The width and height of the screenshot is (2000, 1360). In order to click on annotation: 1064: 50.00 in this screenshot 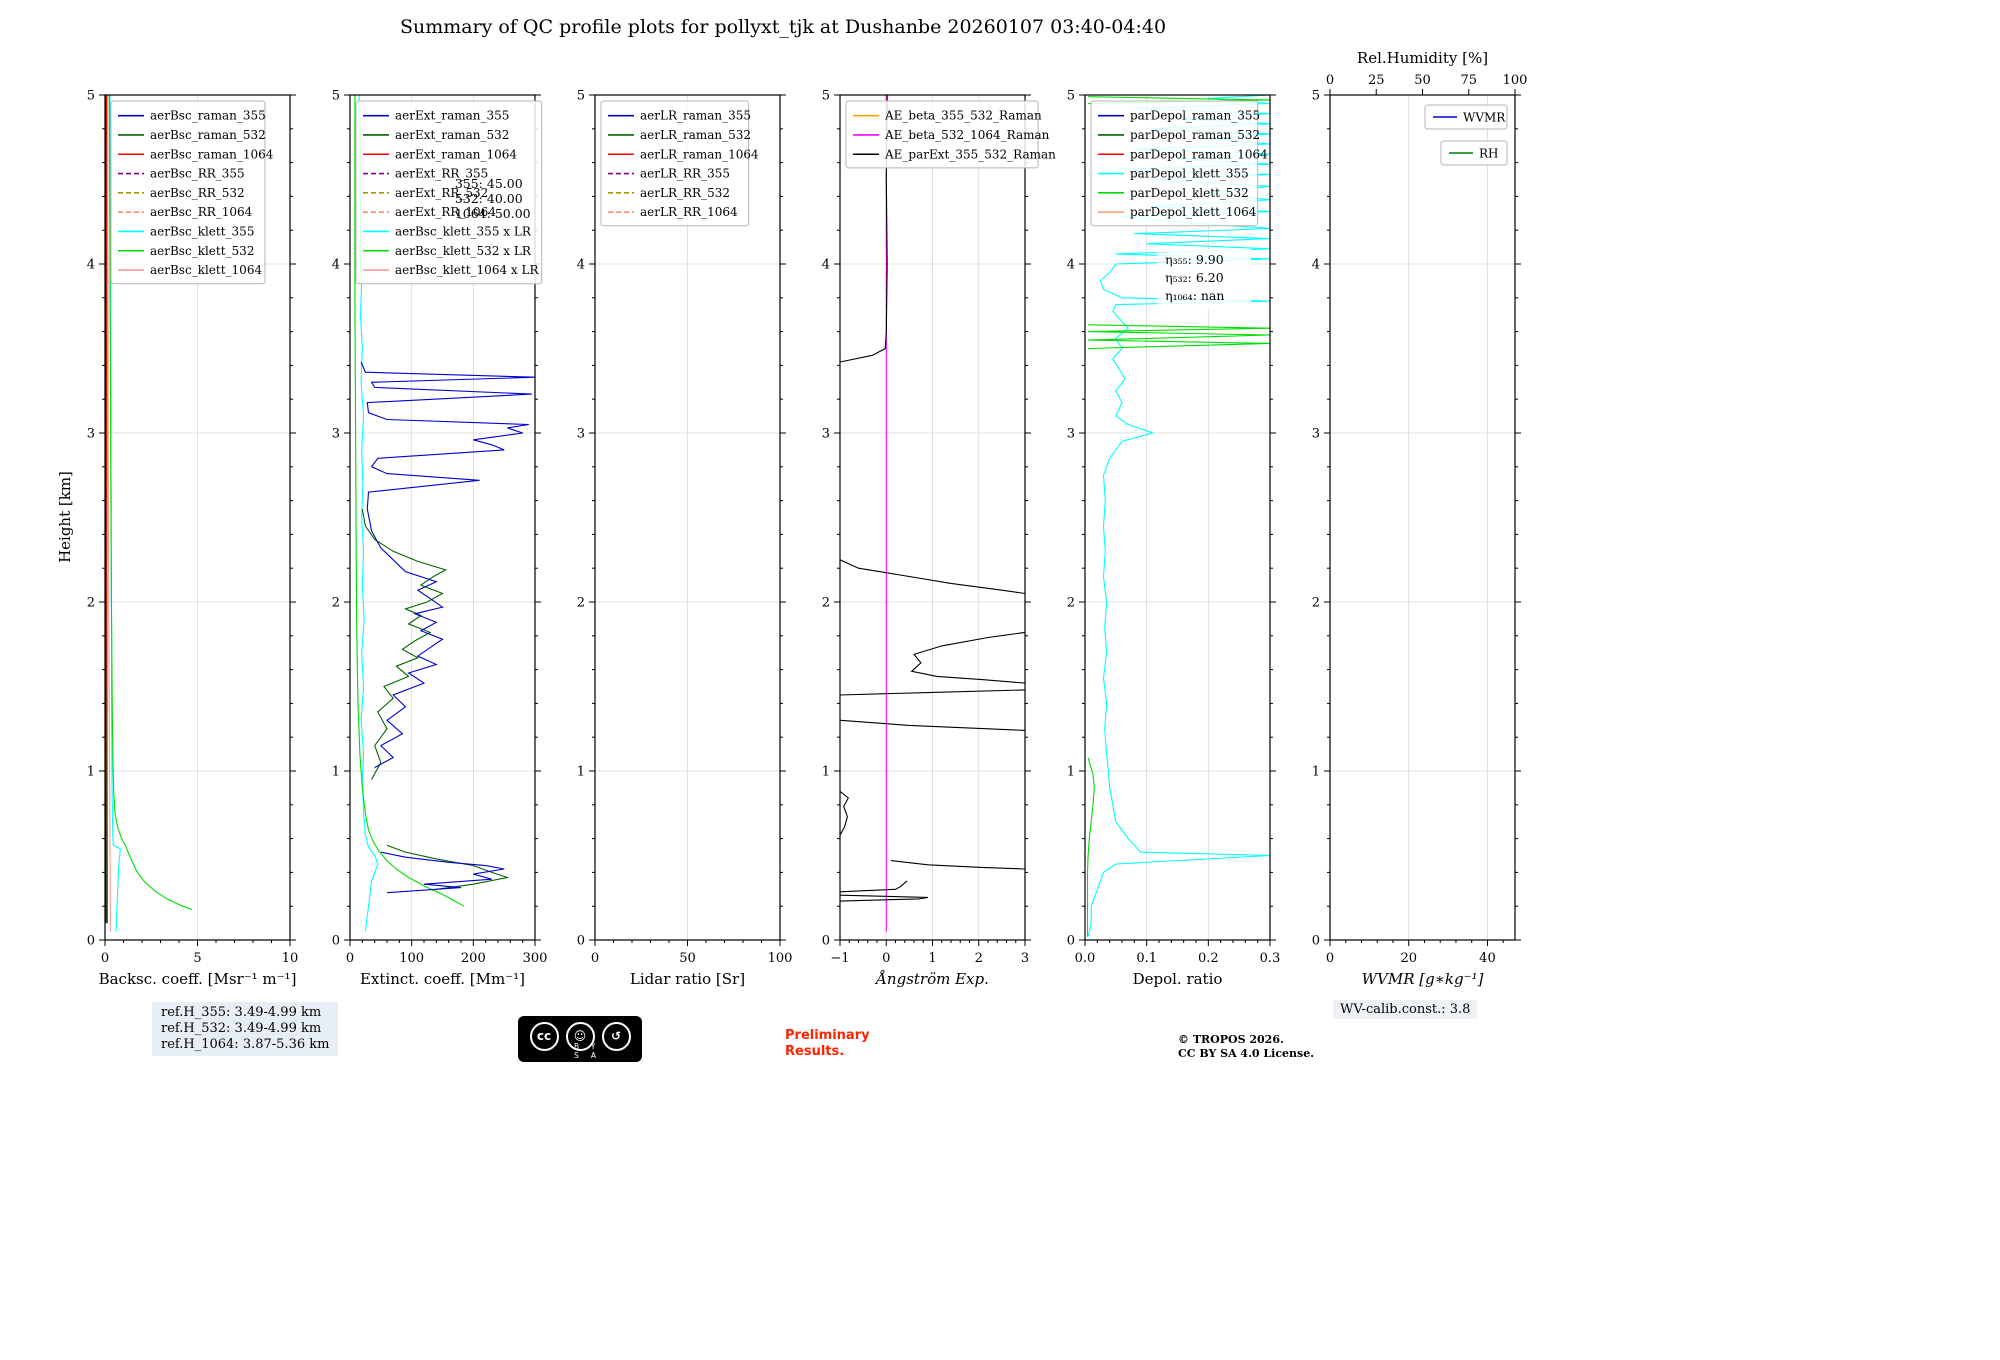, I will do `click(493, 213)`.